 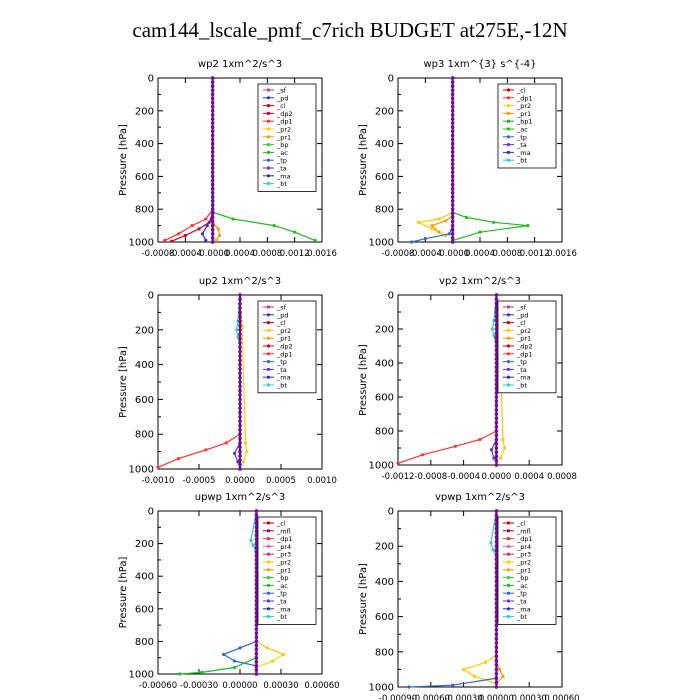 What do you see at coordinates (287, 347) in the screenshot?
I see `legend: _sf_pd_cl_pr2_pr1_dp2_dp1_tp_ta_ma_bt` at bounding box center [287, 347].